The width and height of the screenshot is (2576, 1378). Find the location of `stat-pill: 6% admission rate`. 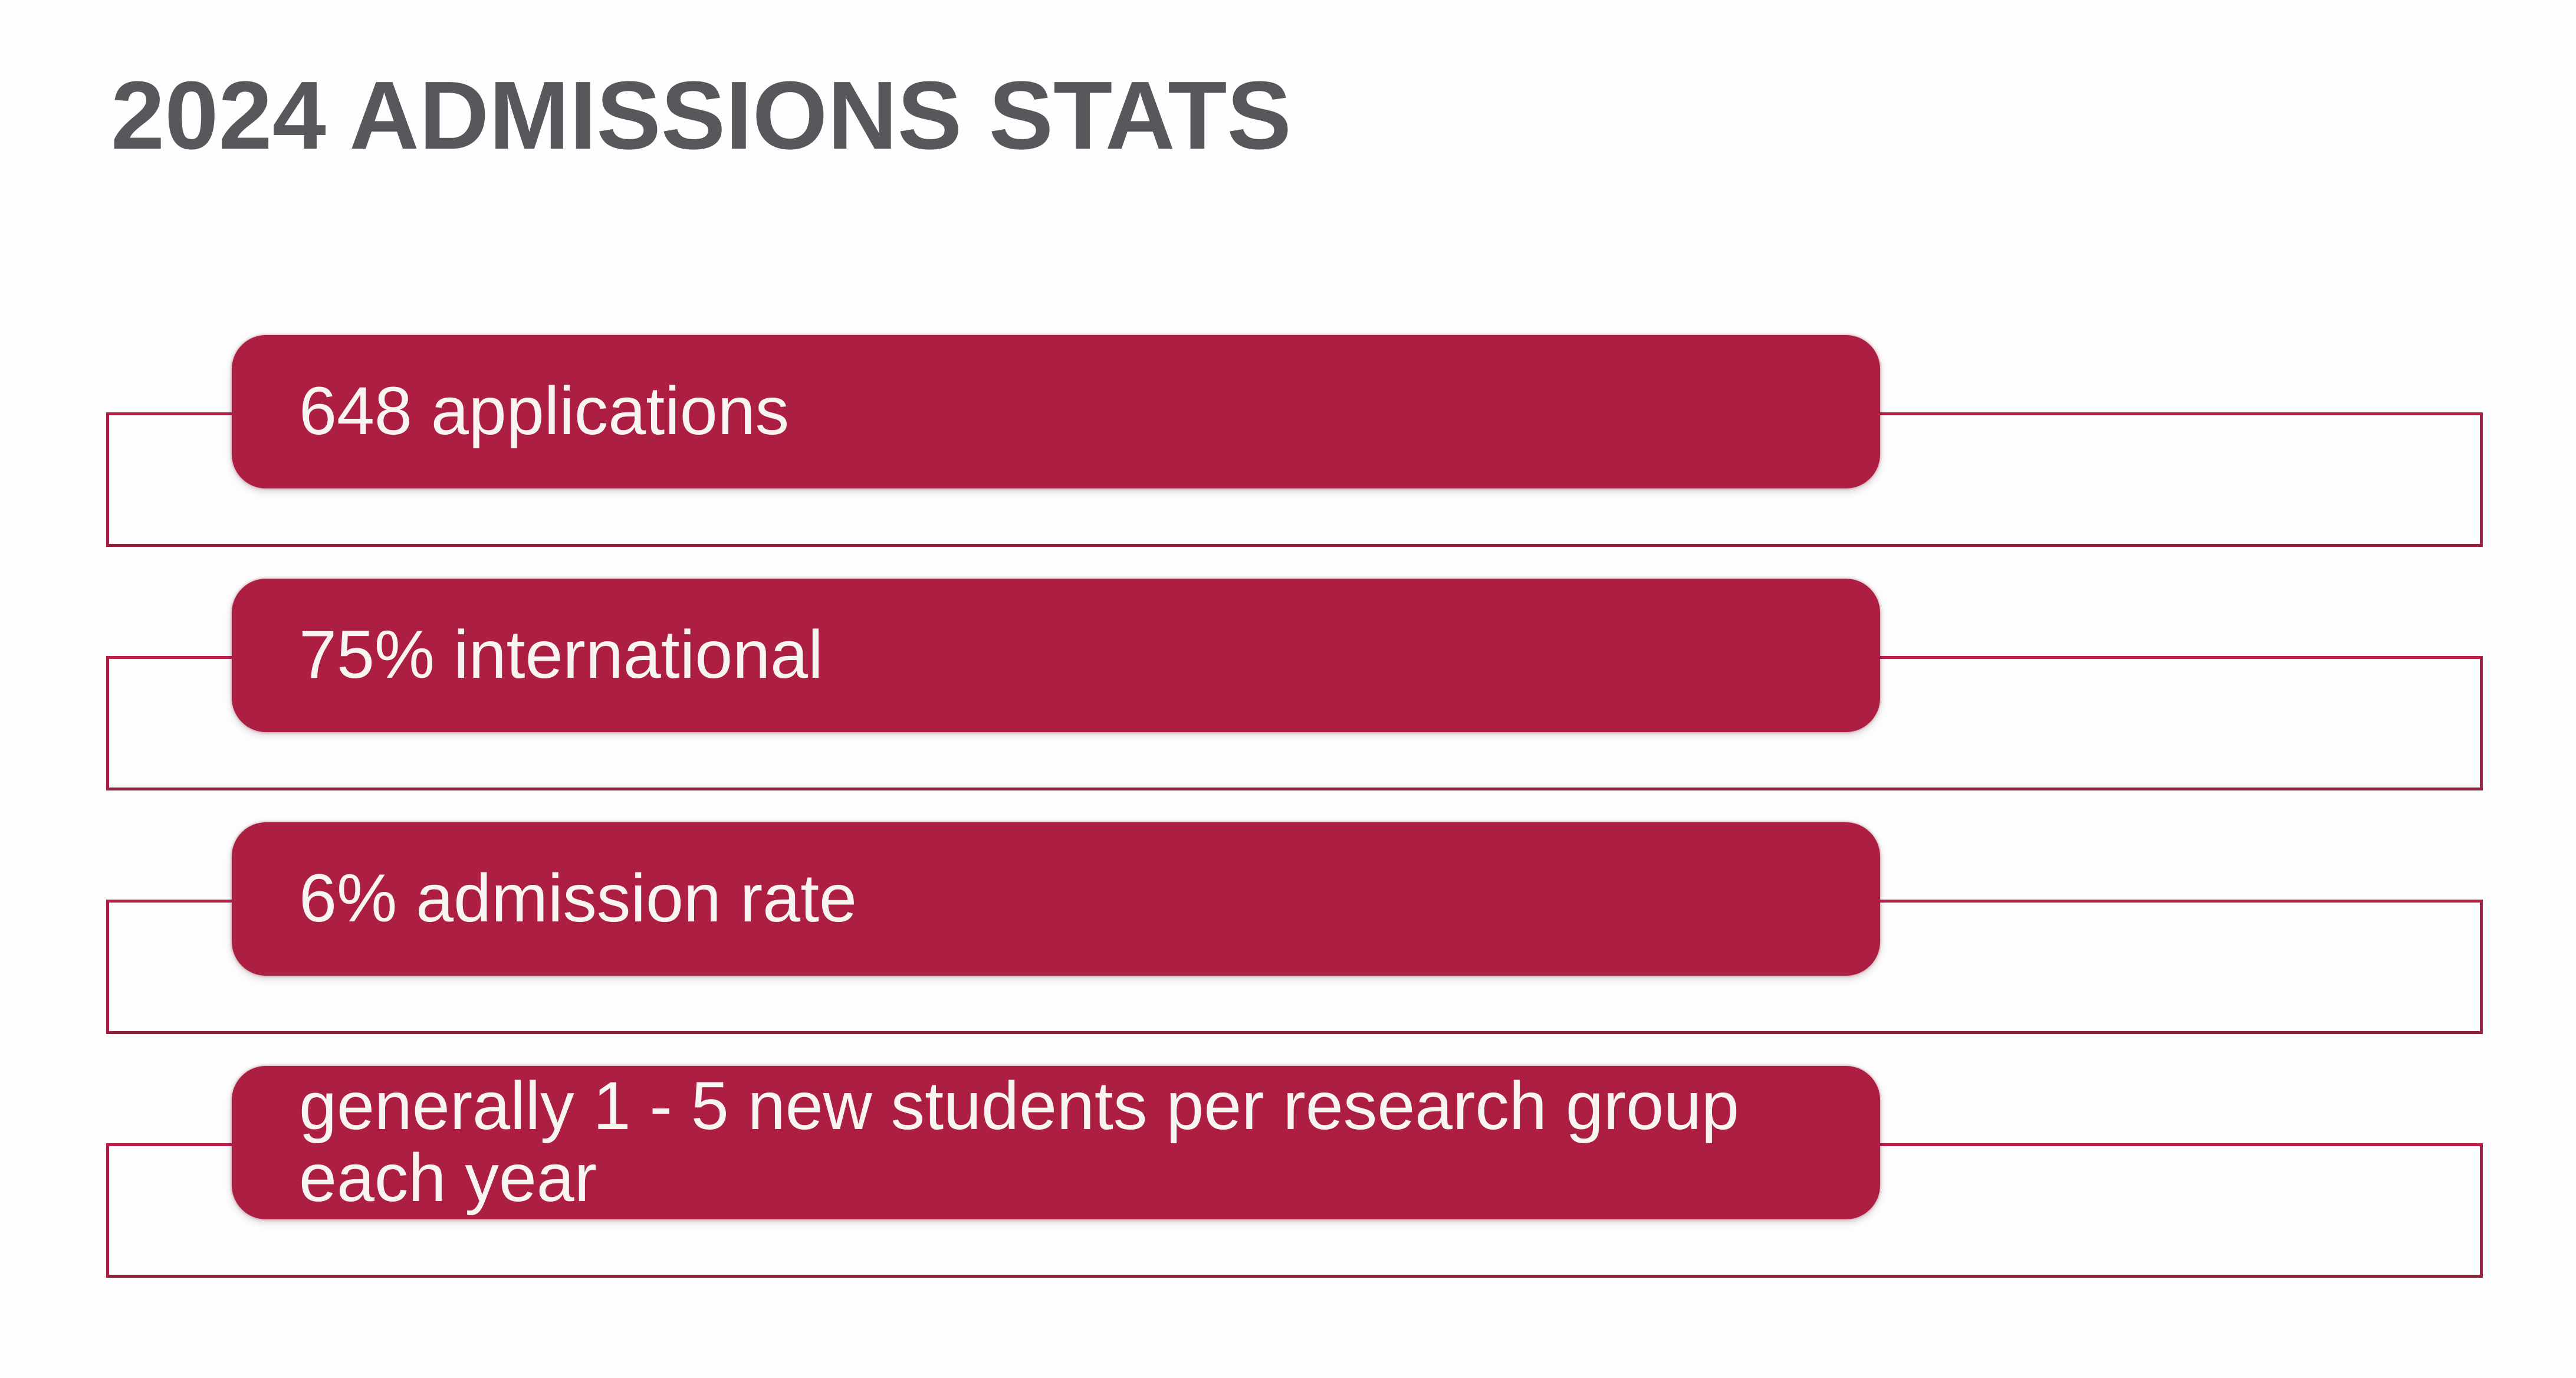

stat-pill: 6% admission rate is located at coordinates (1056, 899).